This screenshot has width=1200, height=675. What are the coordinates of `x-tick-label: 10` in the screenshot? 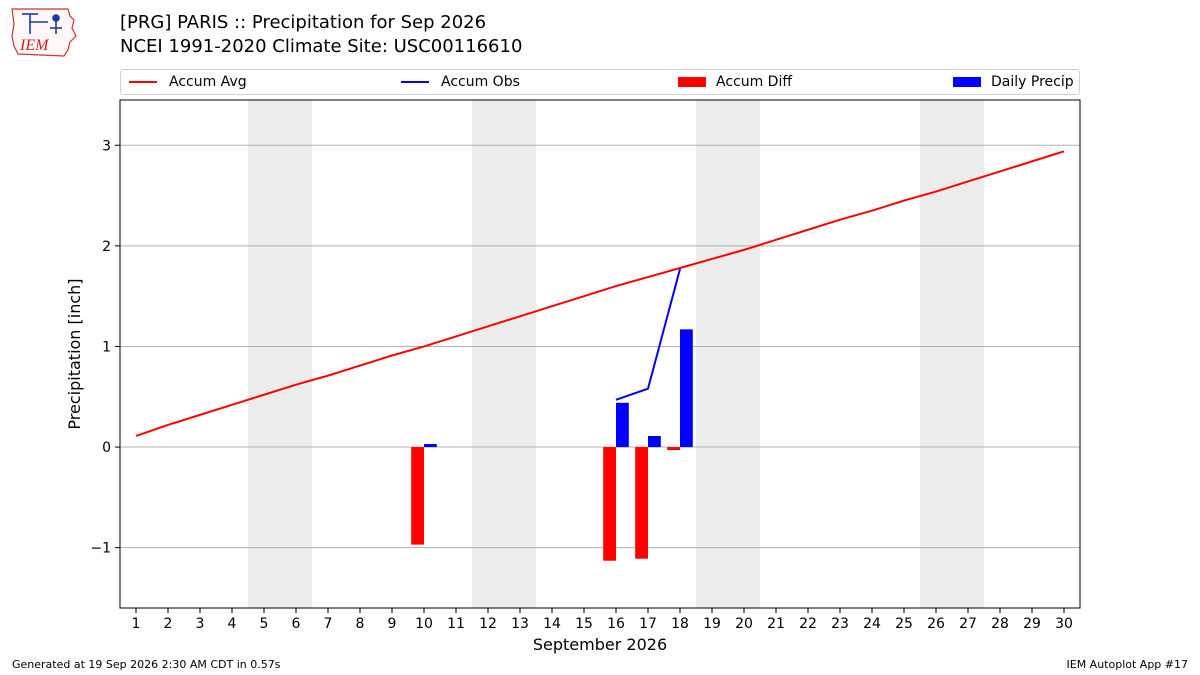 It's located at (424, 624).